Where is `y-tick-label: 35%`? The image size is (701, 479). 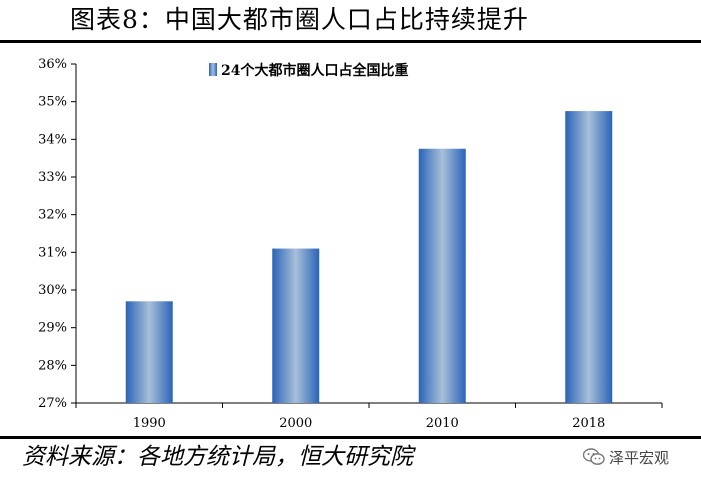 y-tick-label: 35% is located at coordinates (52, 102).